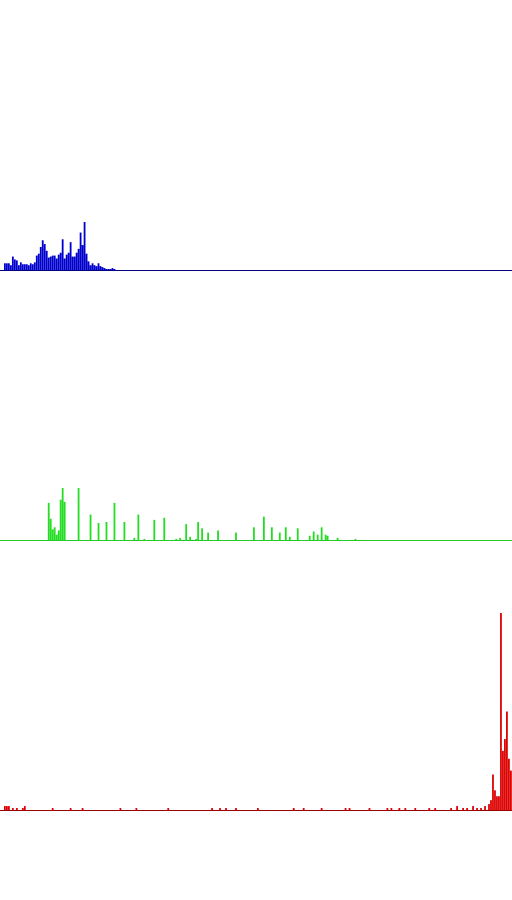  What do you see at coordinates (256, 246) in the screenshot?
I see `blue-histogram-panel` at bounding box center [256, 246].